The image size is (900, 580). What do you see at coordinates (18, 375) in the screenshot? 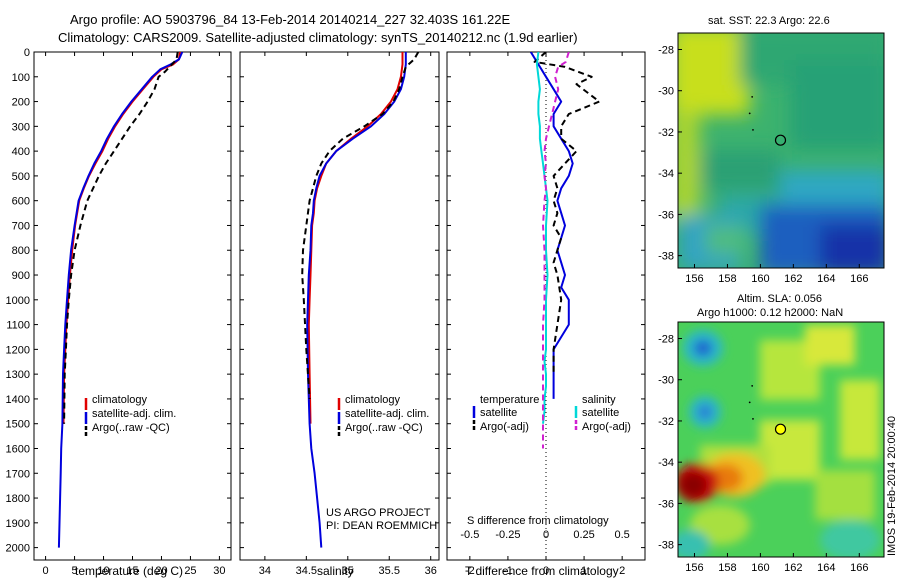
I see `temperature-ytick-label: 1300` at bounding box center [18, 375].